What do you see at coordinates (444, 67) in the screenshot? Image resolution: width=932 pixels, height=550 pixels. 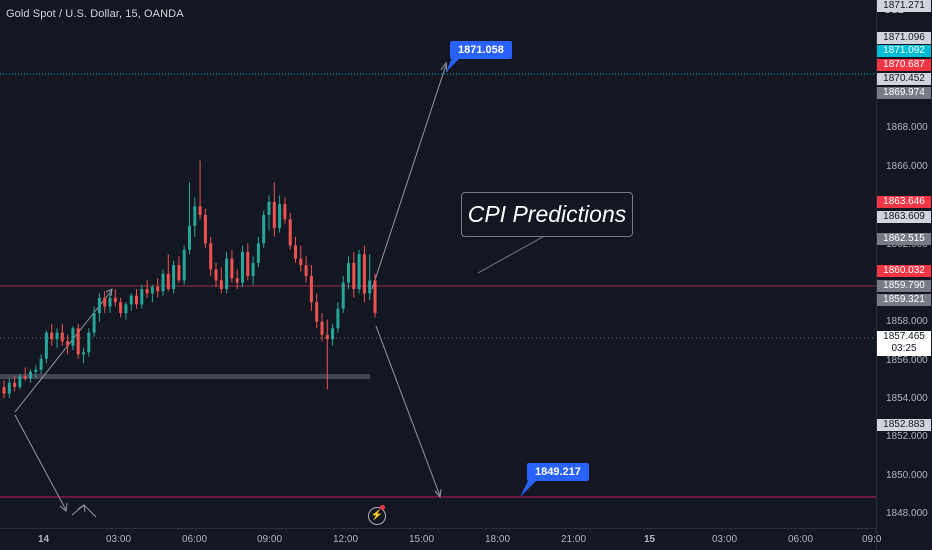 I see `arrow-up-head` at bounding box center [444, 67].